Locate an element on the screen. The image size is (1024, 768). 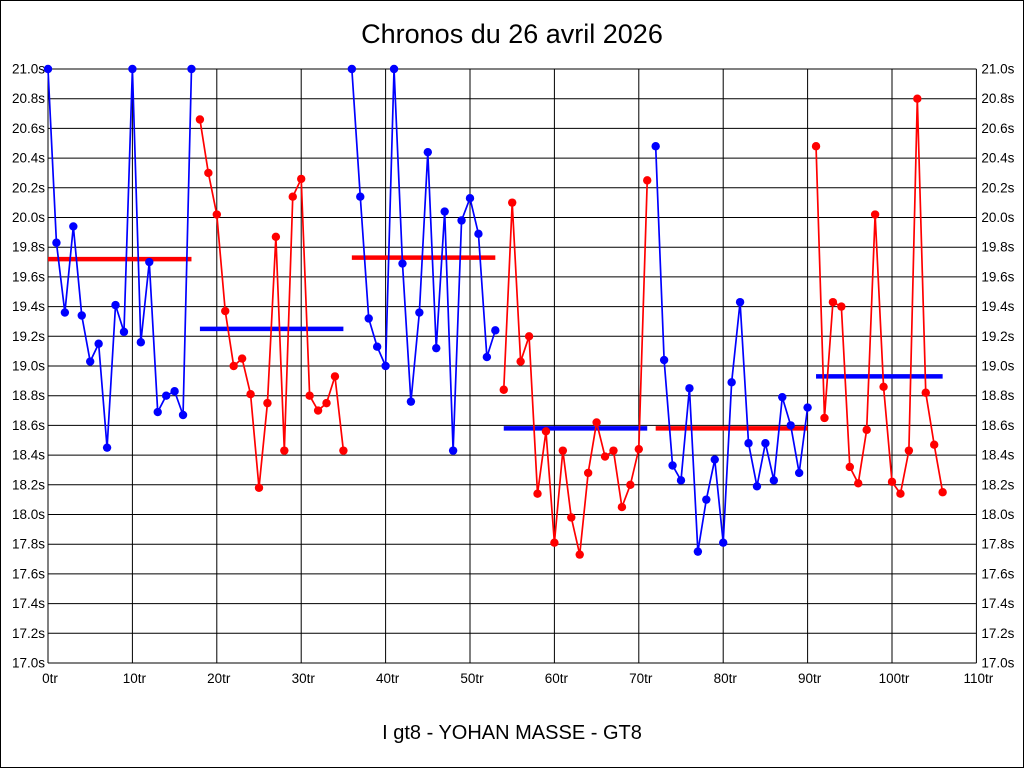
x-tick-label: 10tr is located at coordinates (135, 678).